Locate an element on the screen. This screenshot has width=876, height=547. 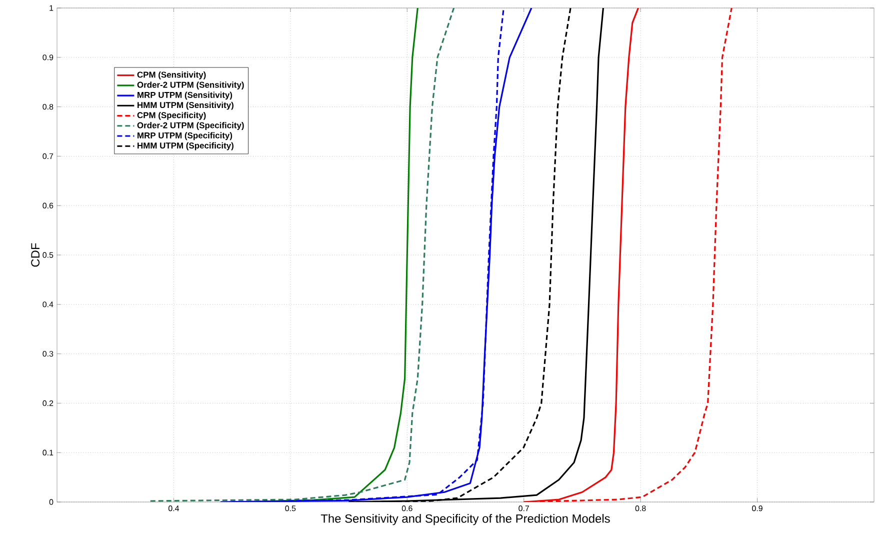
legend-label: HMM UTPM (Sensitivity) is located at coordinates (186, 106).